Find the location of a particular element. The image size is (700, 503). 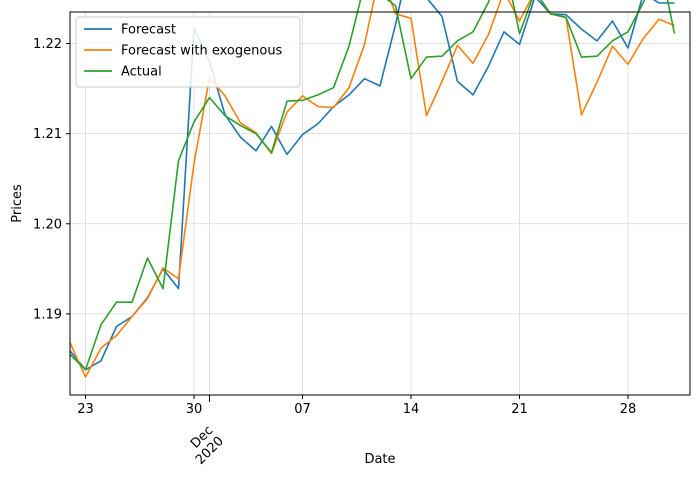

legend-box is located at coordinates (188, 52).